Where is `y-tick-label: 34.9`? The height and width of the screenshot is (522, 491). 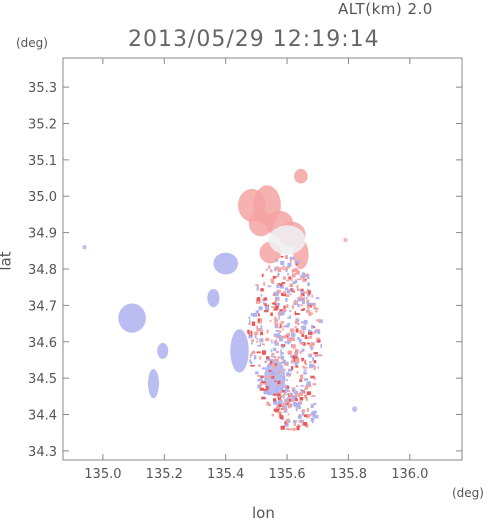
y-tick-label: 34.9 is located at coordinates (42, 234).